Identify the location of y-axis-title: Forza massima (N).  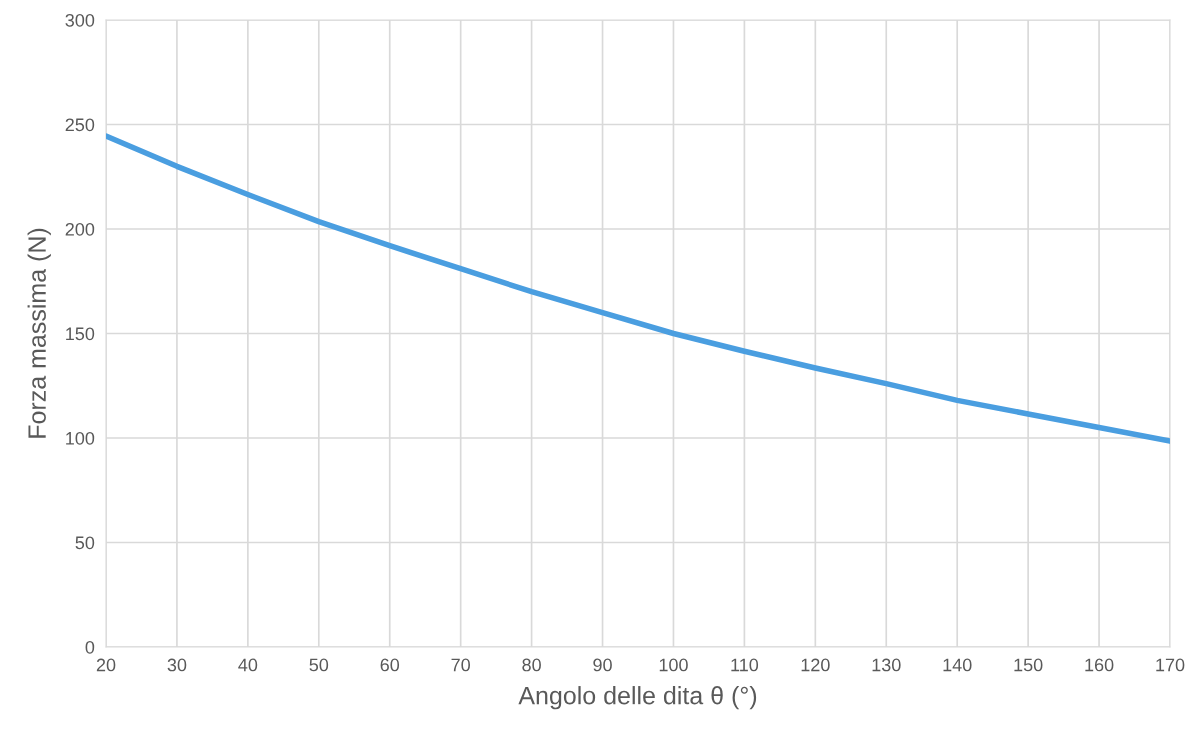
(39, 333).